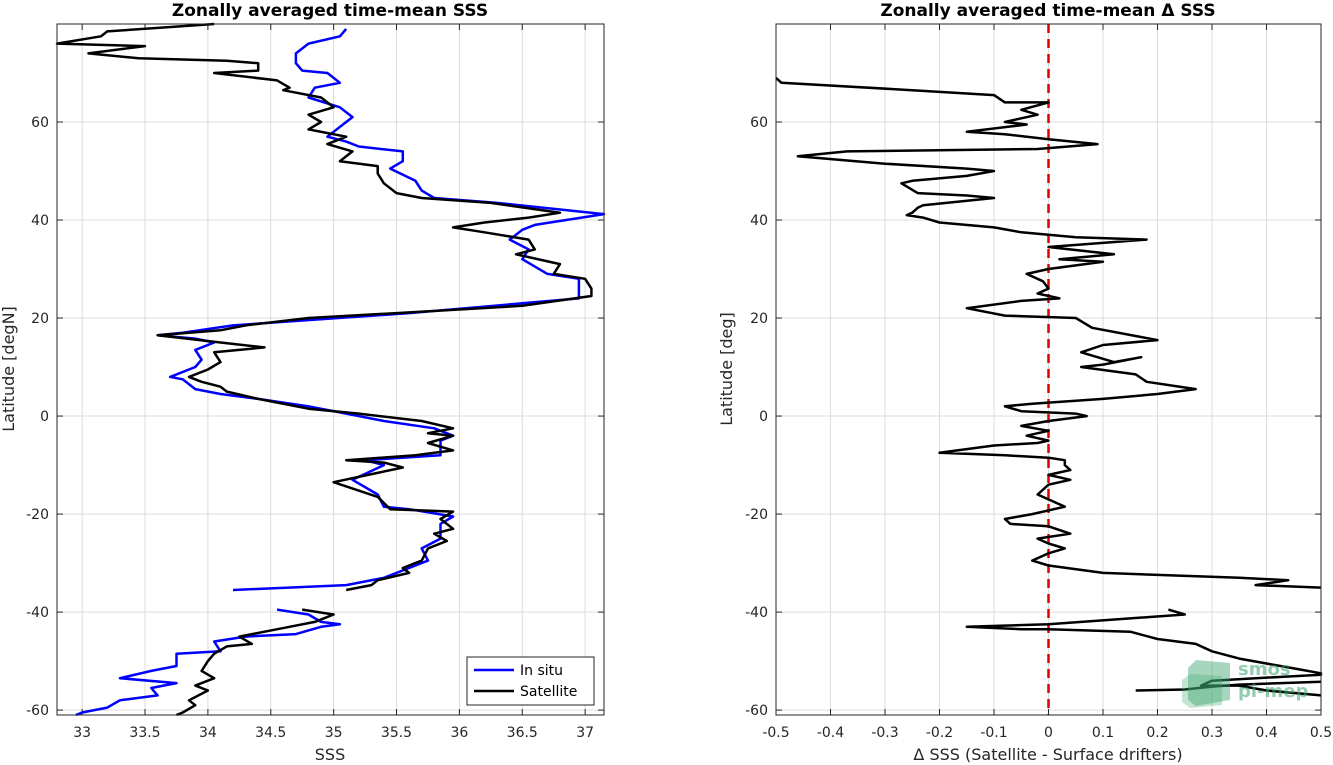 The height and width of the screenshot is (765, 1333). I want to click on sss-y-tick-label: 60, so click(40, 123).